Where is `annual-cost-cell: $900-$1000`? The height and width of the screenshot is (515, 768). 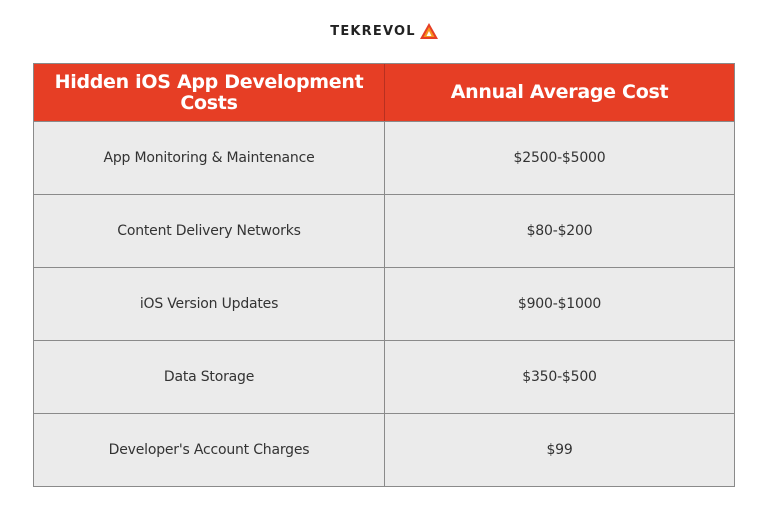
annual-cost-cell: $900-$1000 is located at coordinates (559, 304).